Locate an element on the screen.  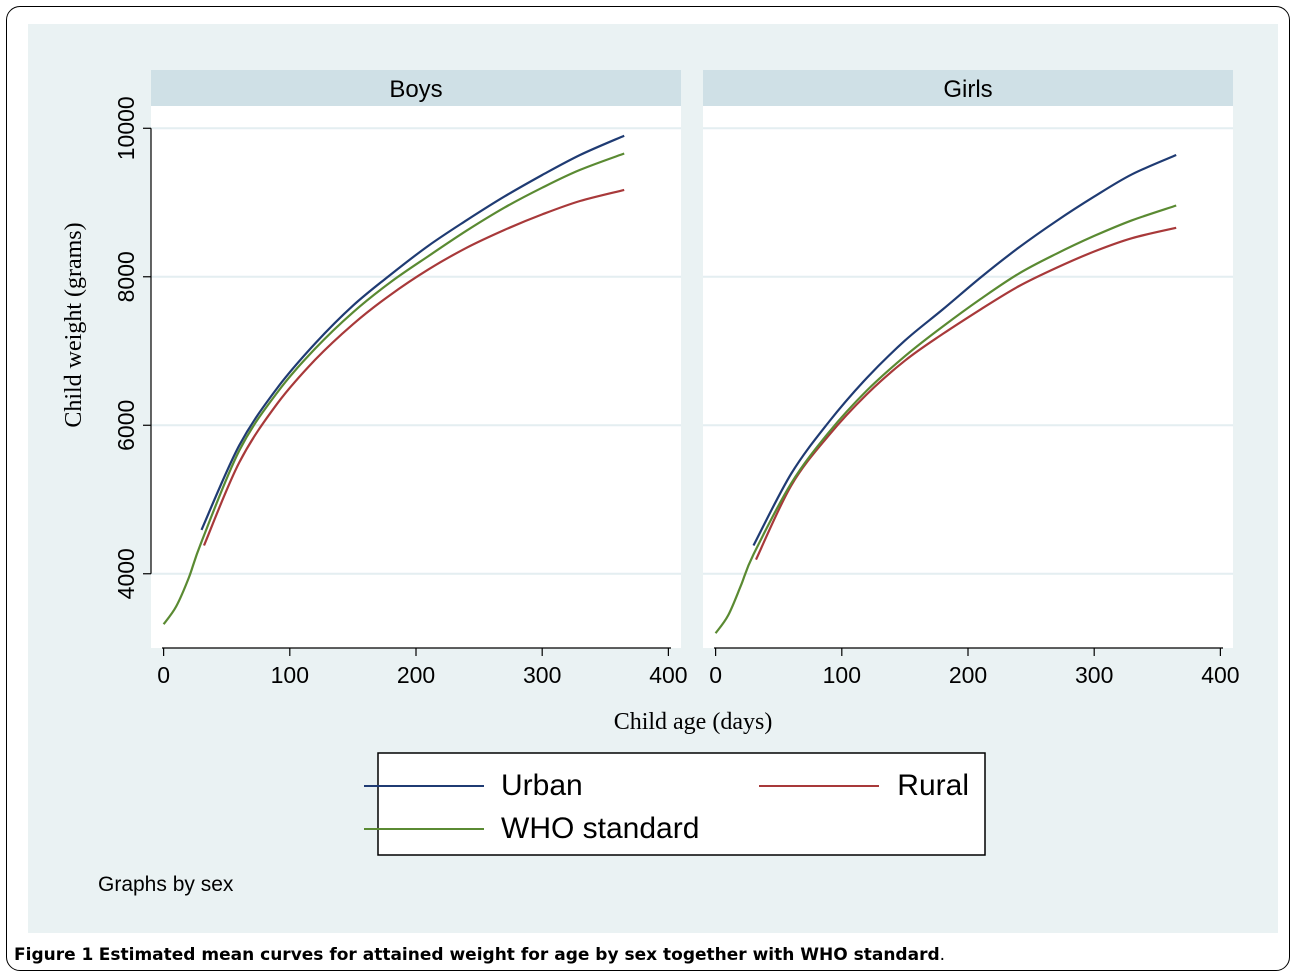
legend-label-who-standard: WHO standard is located at coordinates (600, 828).